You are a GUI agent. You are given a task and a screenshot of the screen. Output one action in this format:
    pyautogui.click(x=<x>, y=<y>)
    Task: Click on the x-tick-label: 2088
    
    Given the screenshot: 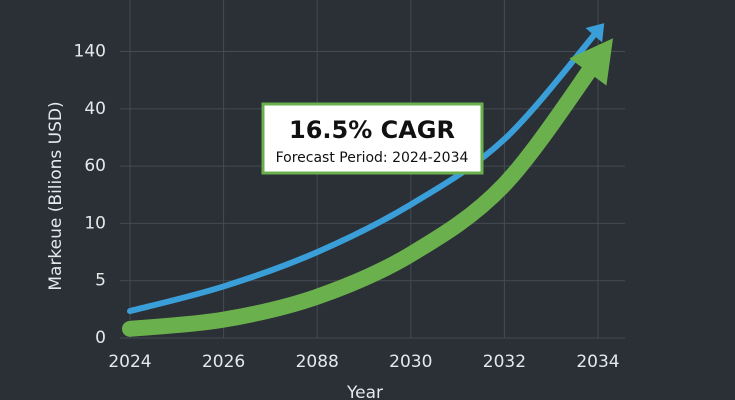 What is the action you would take?
    pyautogui.click(x=317, y=362)
    